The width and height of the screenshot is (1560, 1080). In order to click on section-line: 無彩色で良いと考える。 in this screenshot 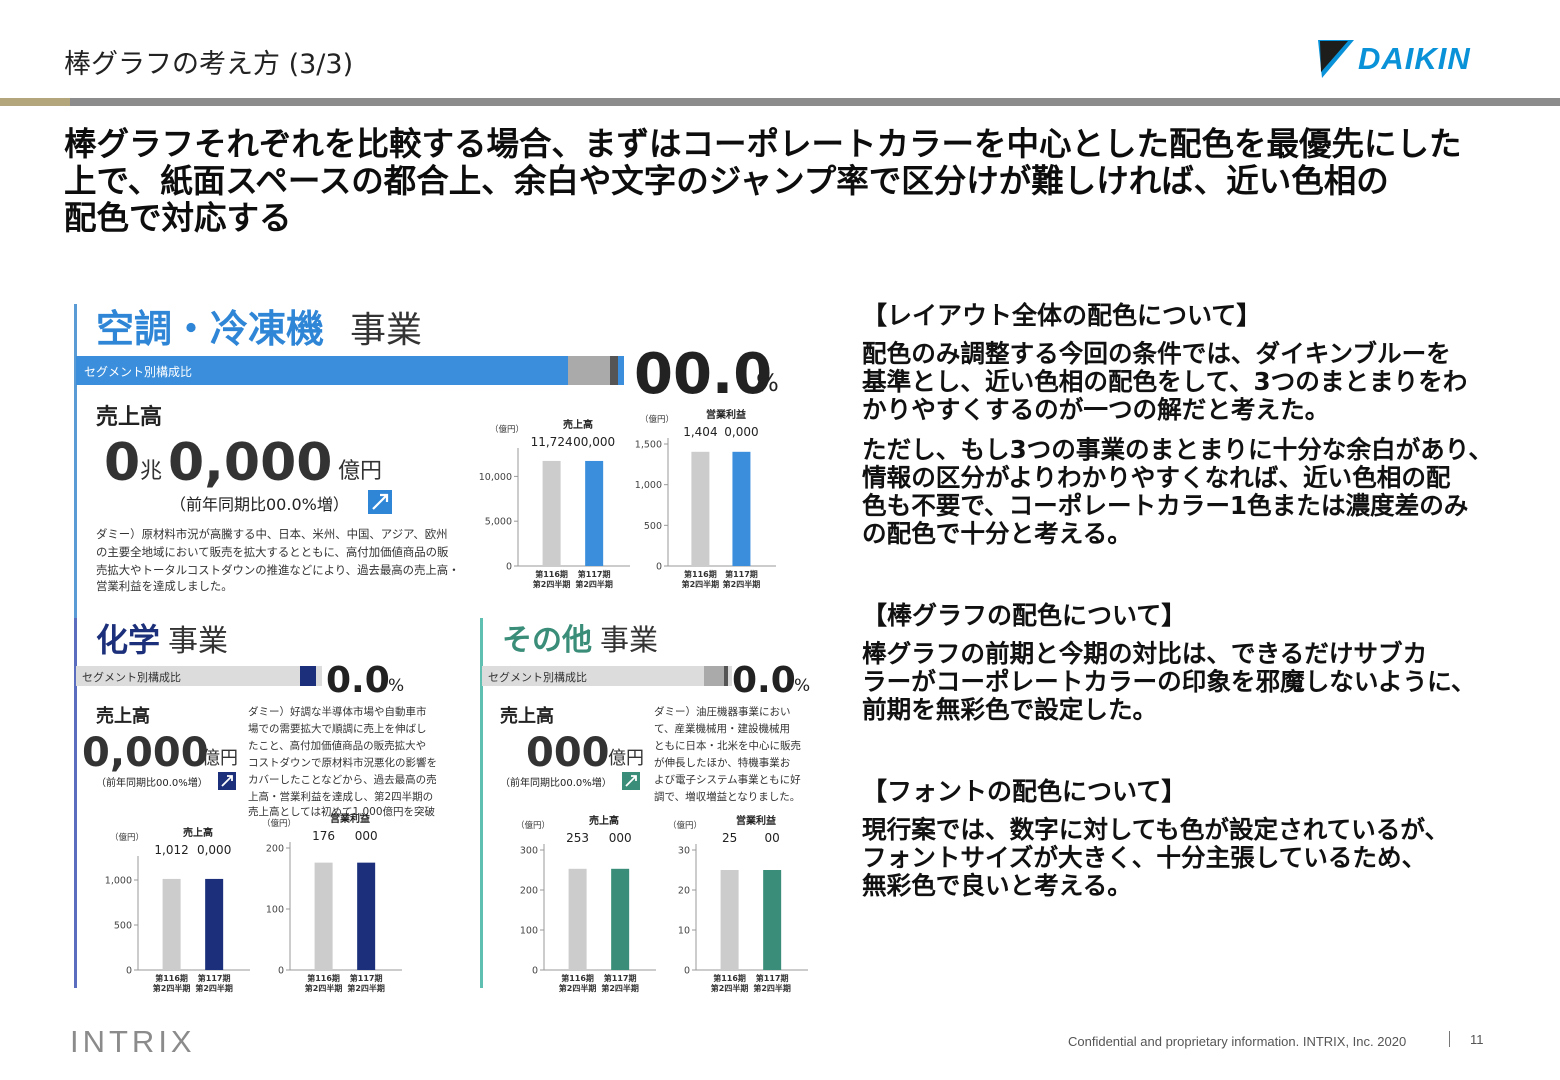, I will do `click(997, 885)`.